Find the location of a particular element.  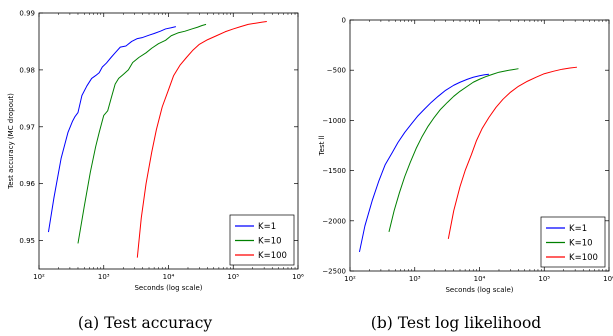

chart2-x-tick-label: 10³ is located at coordinates (415, 279).